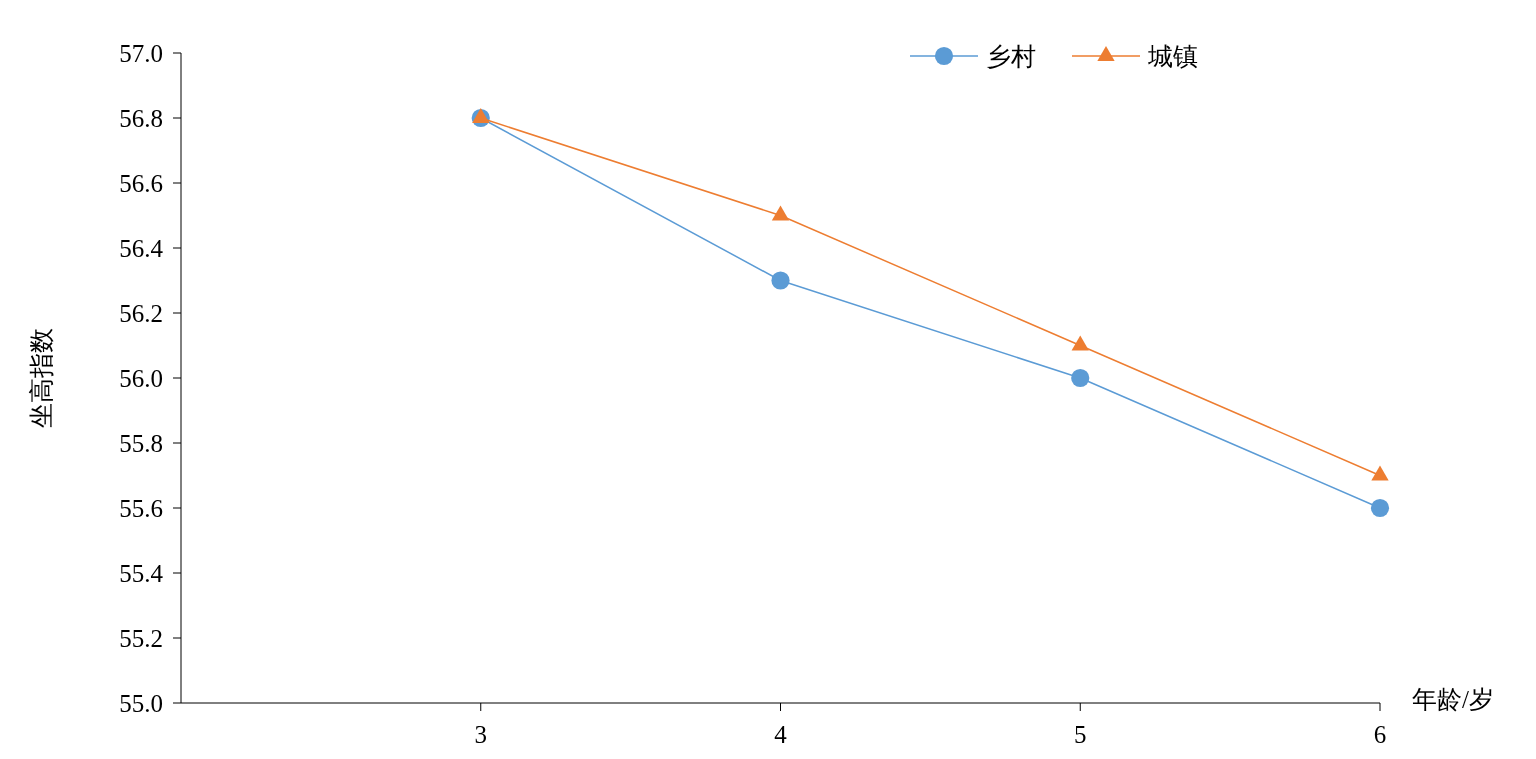 The image size is (1536, 759). Describe the element at coordinates (141, 313) in the screenshot. I see `y-tick-label: 56.2` at that location.